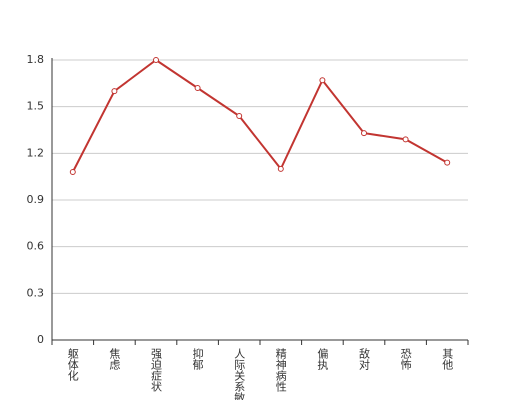 This screenshot has width=520, height=400. I want to click on y-tick-label: 1.5, so click(36, 106).